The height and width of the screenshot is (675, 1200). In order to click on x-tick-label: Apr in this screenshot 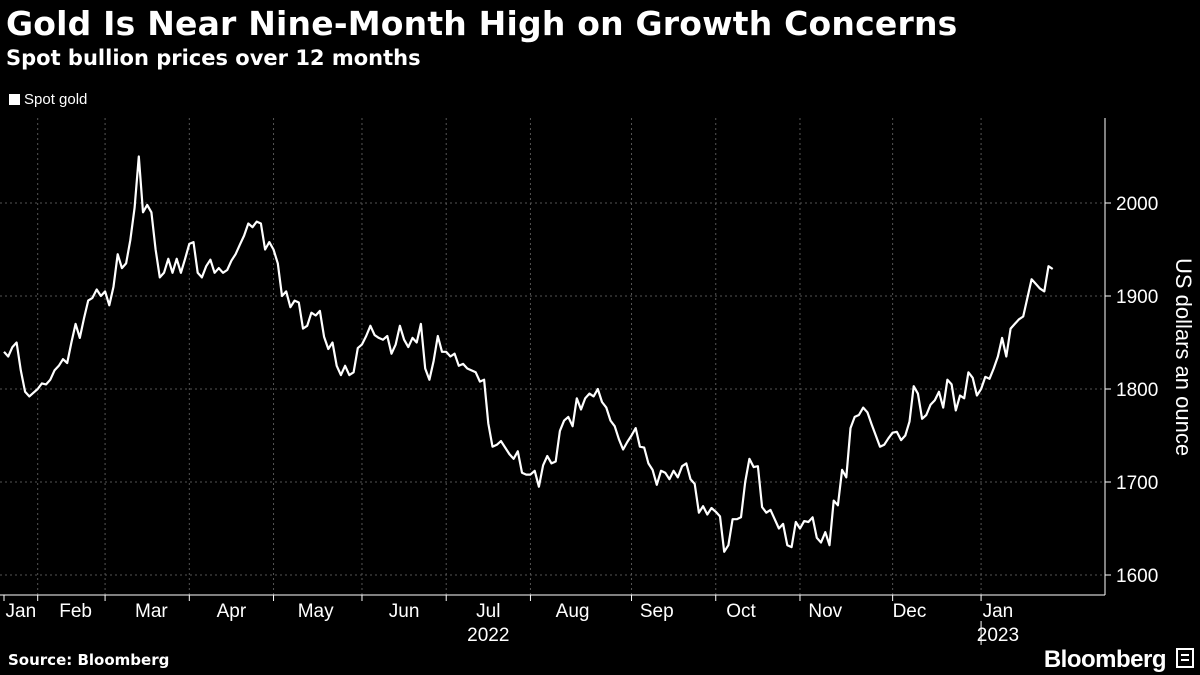, I will do `click(232, 611)`.